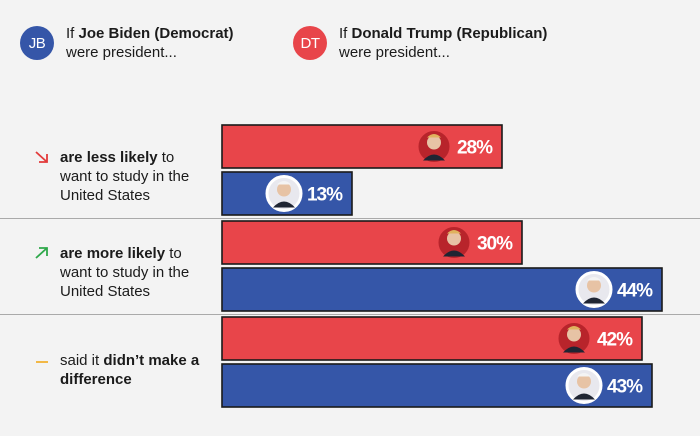 Image resolution: width=700 pixels, height=436 pixels. What do you see at coordinates (625, 387) in the screenshot?
I see `data-label: 43%` at bounding box center [625, 387].